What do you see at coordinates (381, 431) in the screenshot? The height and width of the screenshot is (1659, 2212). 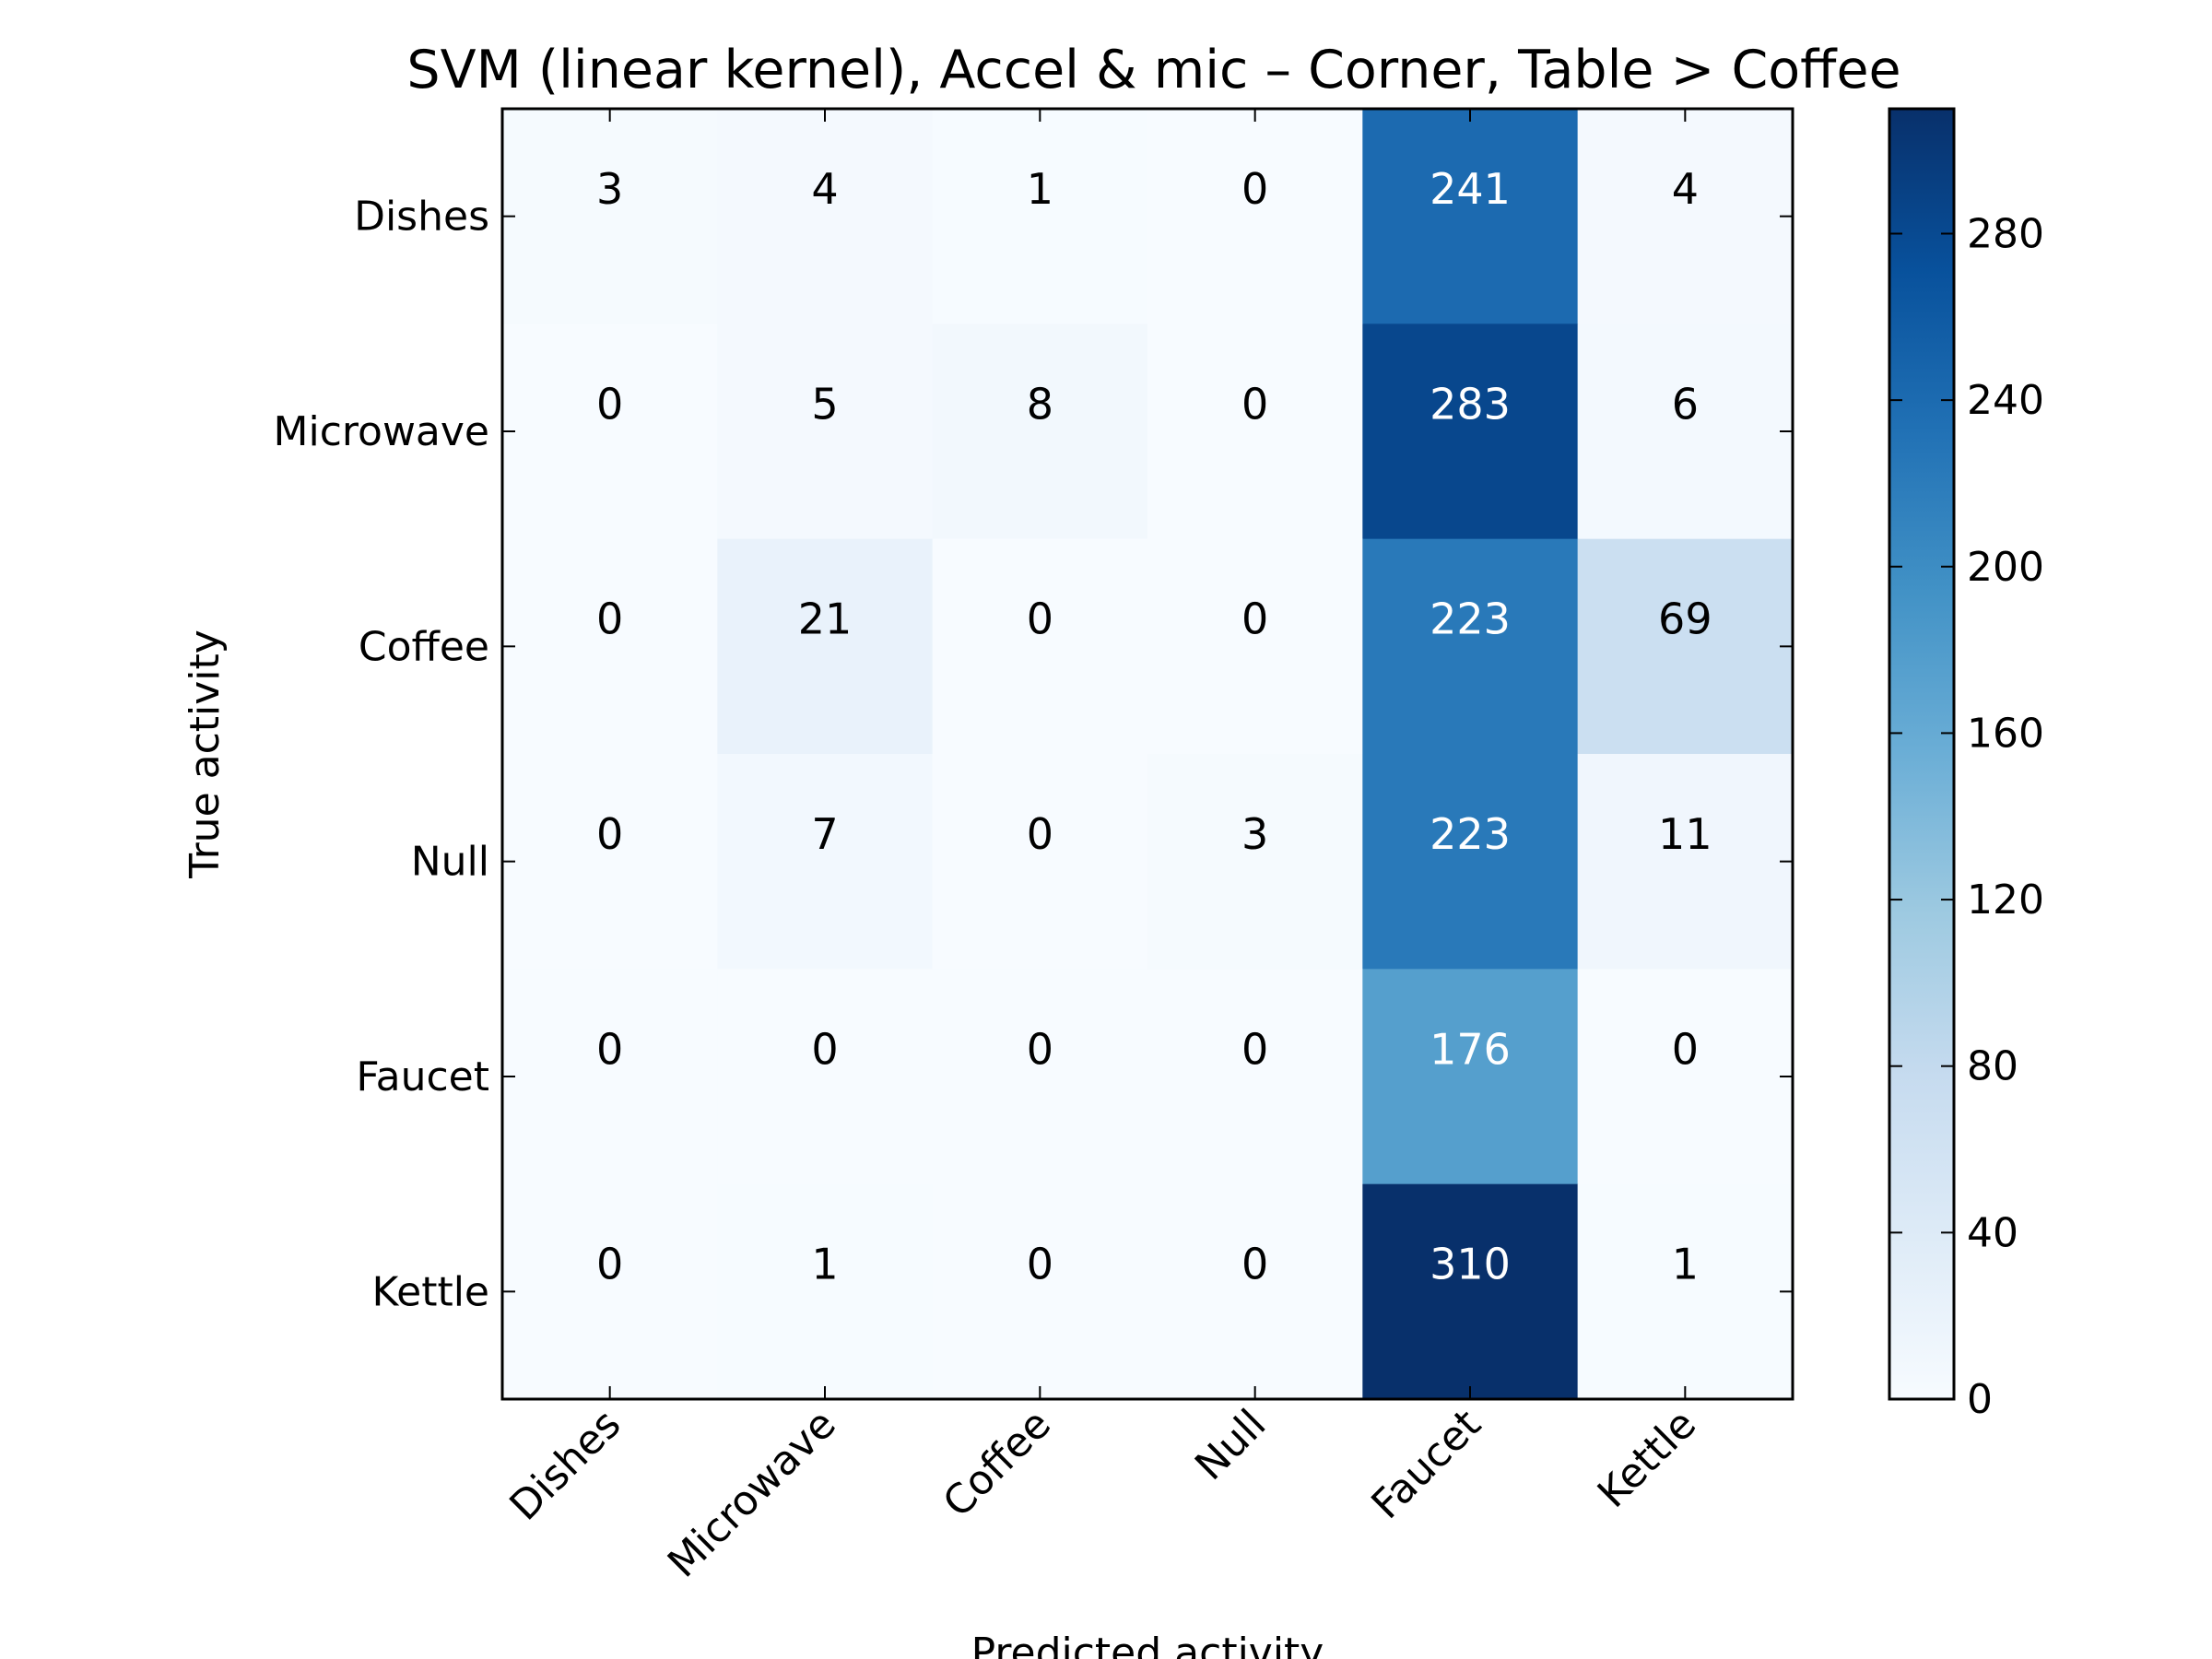 I see `y-tick-label: Microwave` at bounding box center [381, 431].